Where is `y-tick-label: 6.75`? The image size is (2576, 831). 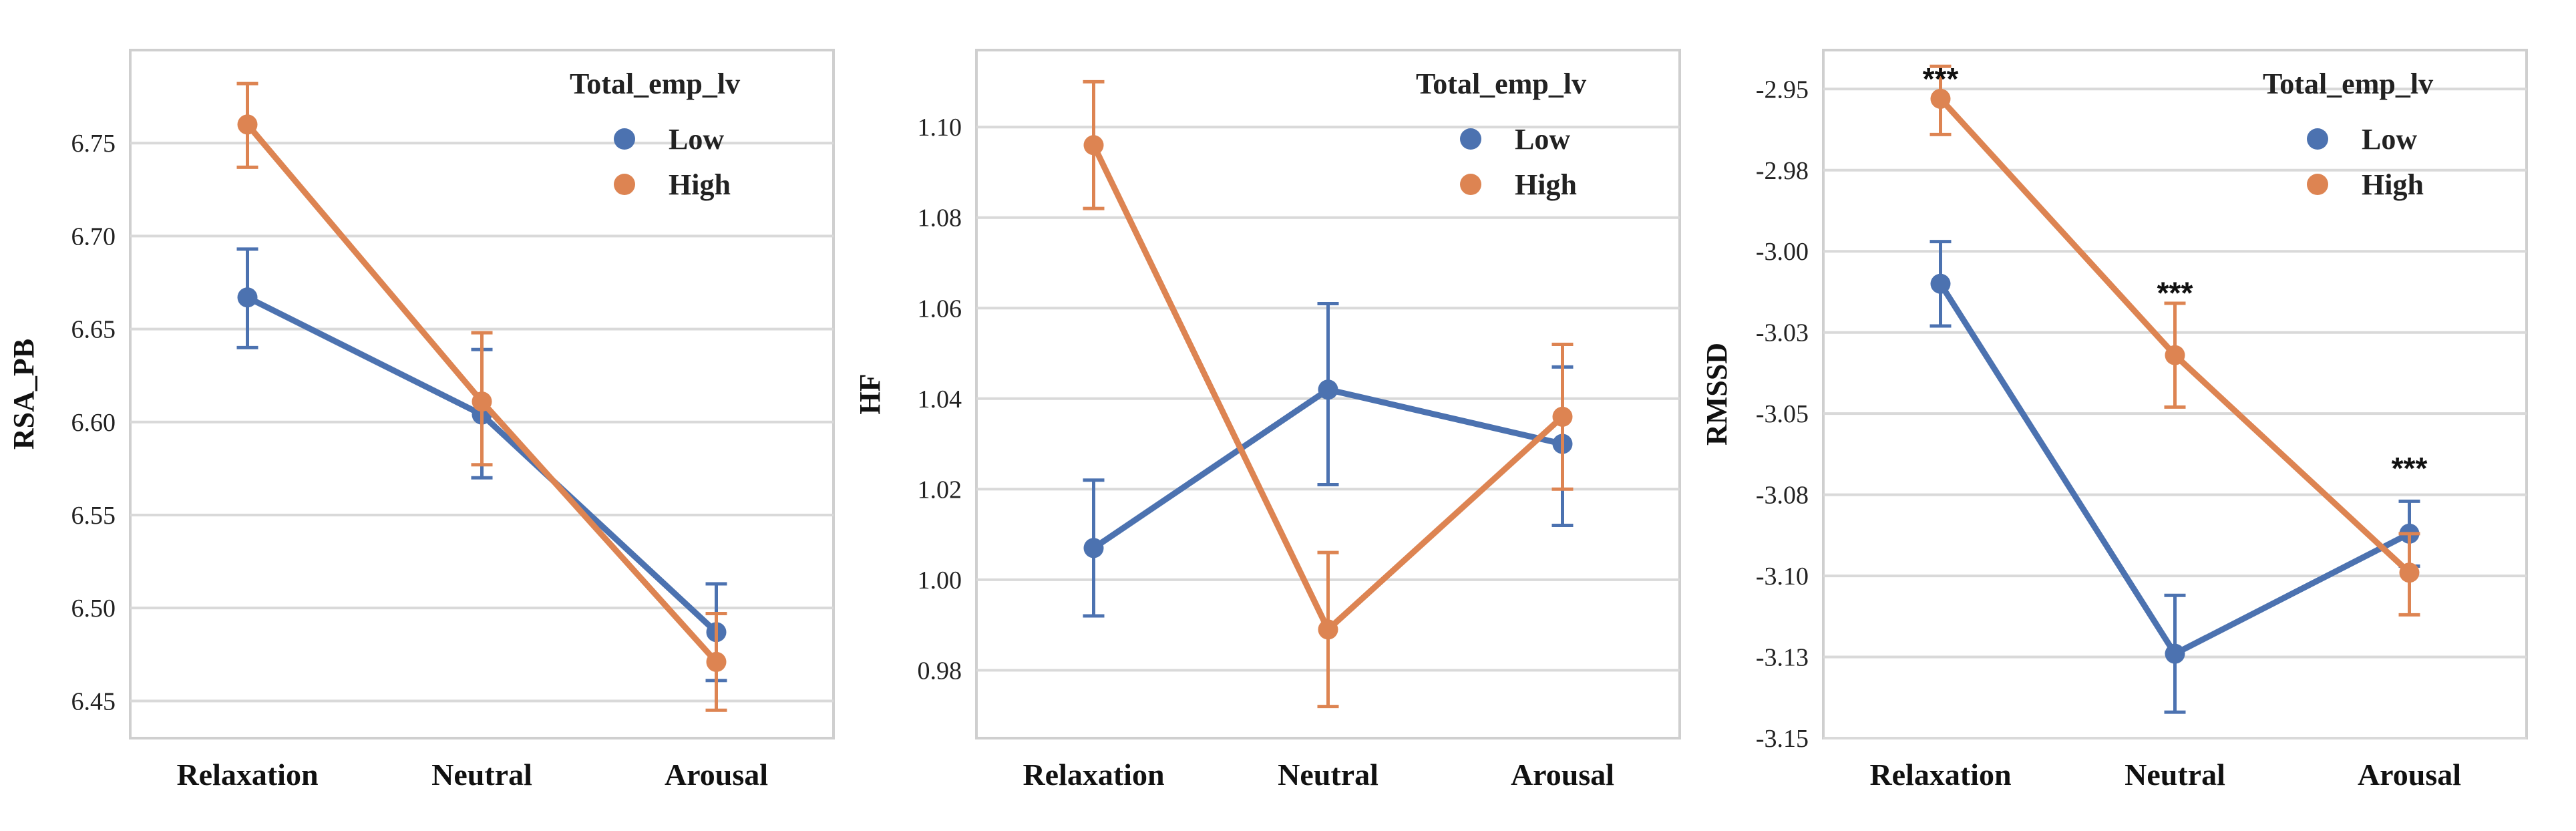 y-tick-label: 6.75 is located at coordinates (93, 144).